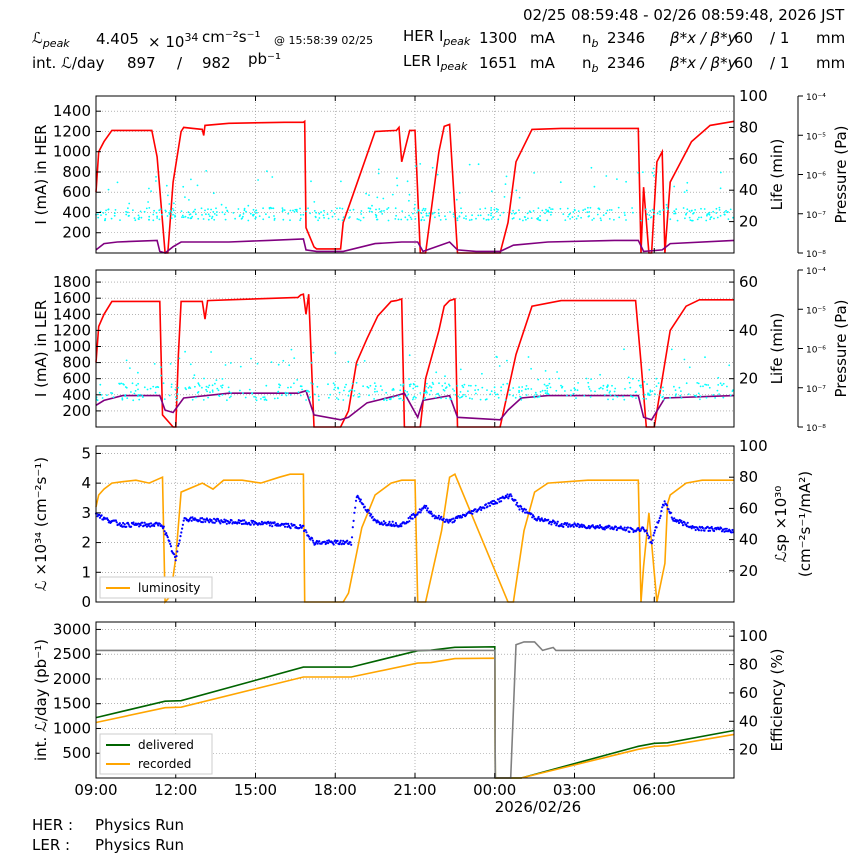 This screenshot has height=864, width=864. I want to click on footer-ler-status: Physics Run, so click(140, 845).